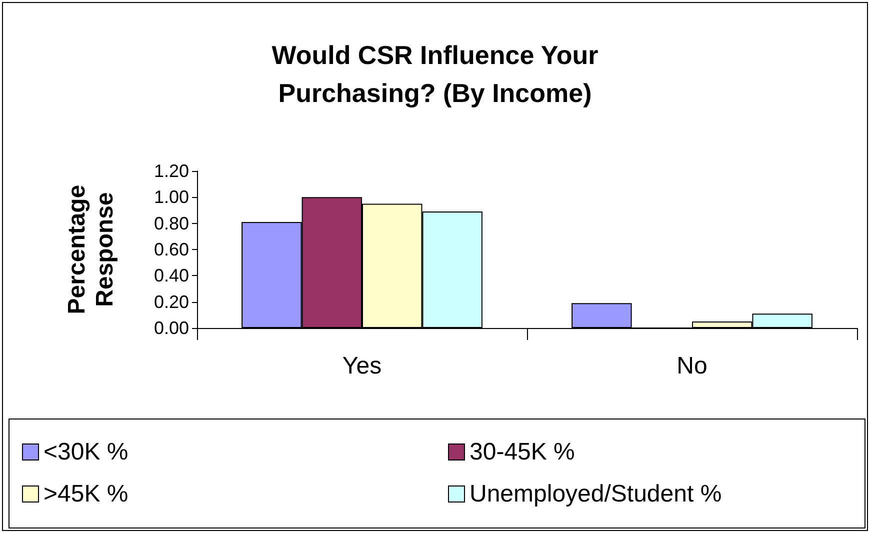  Describe the element at coordinates (171, 276) in the screenshot. I see `y-tick-label: 0.40` at that location.